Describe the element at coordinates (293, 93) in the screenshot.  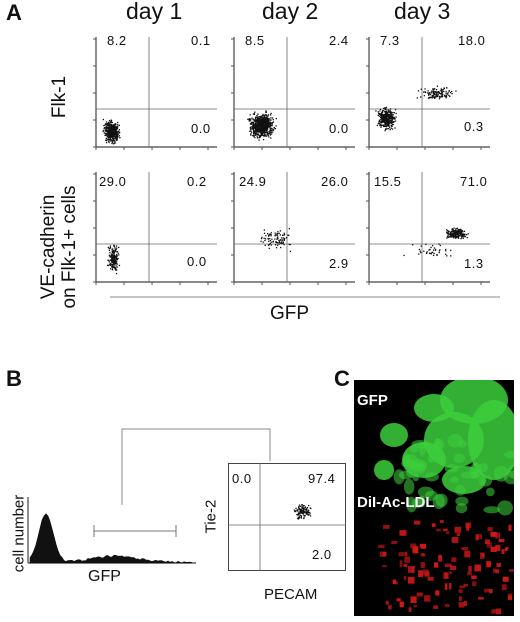
I see `flow-plot-frame` at that location.